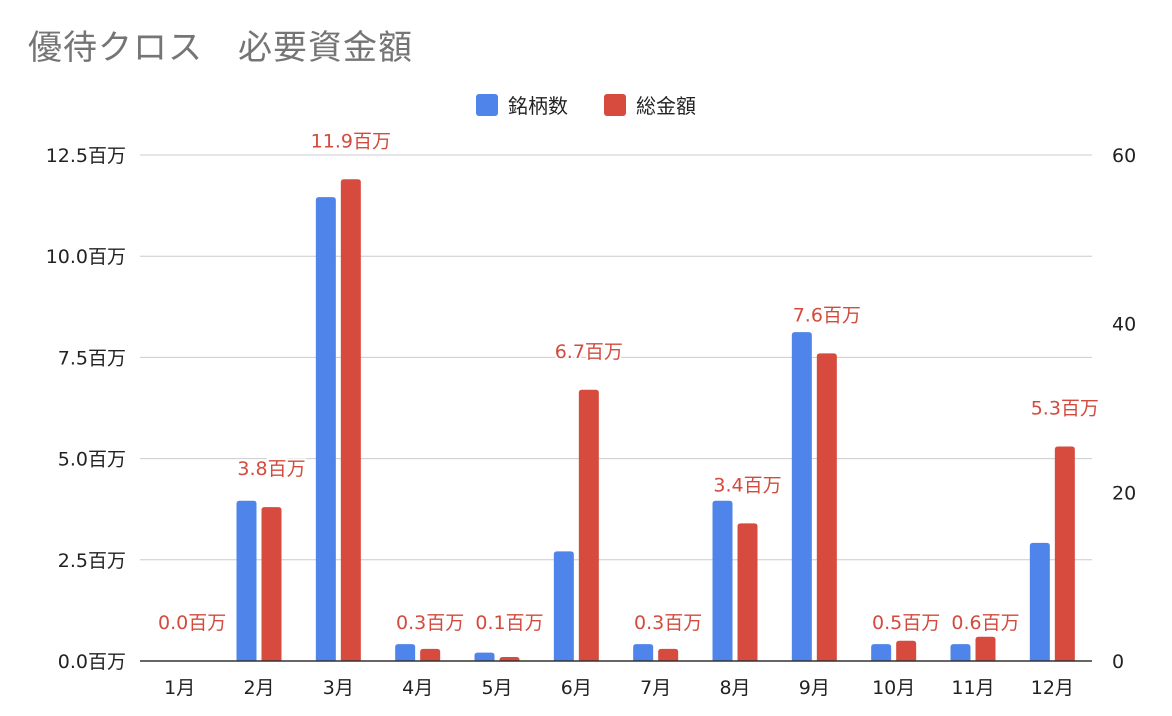 The height and width of the screenshot is (716, 1172). What do you see at coordinates (496, 688) in the screenshot?
I see `x-axis-tick-label: 5月` at bounding box center [496, 688].